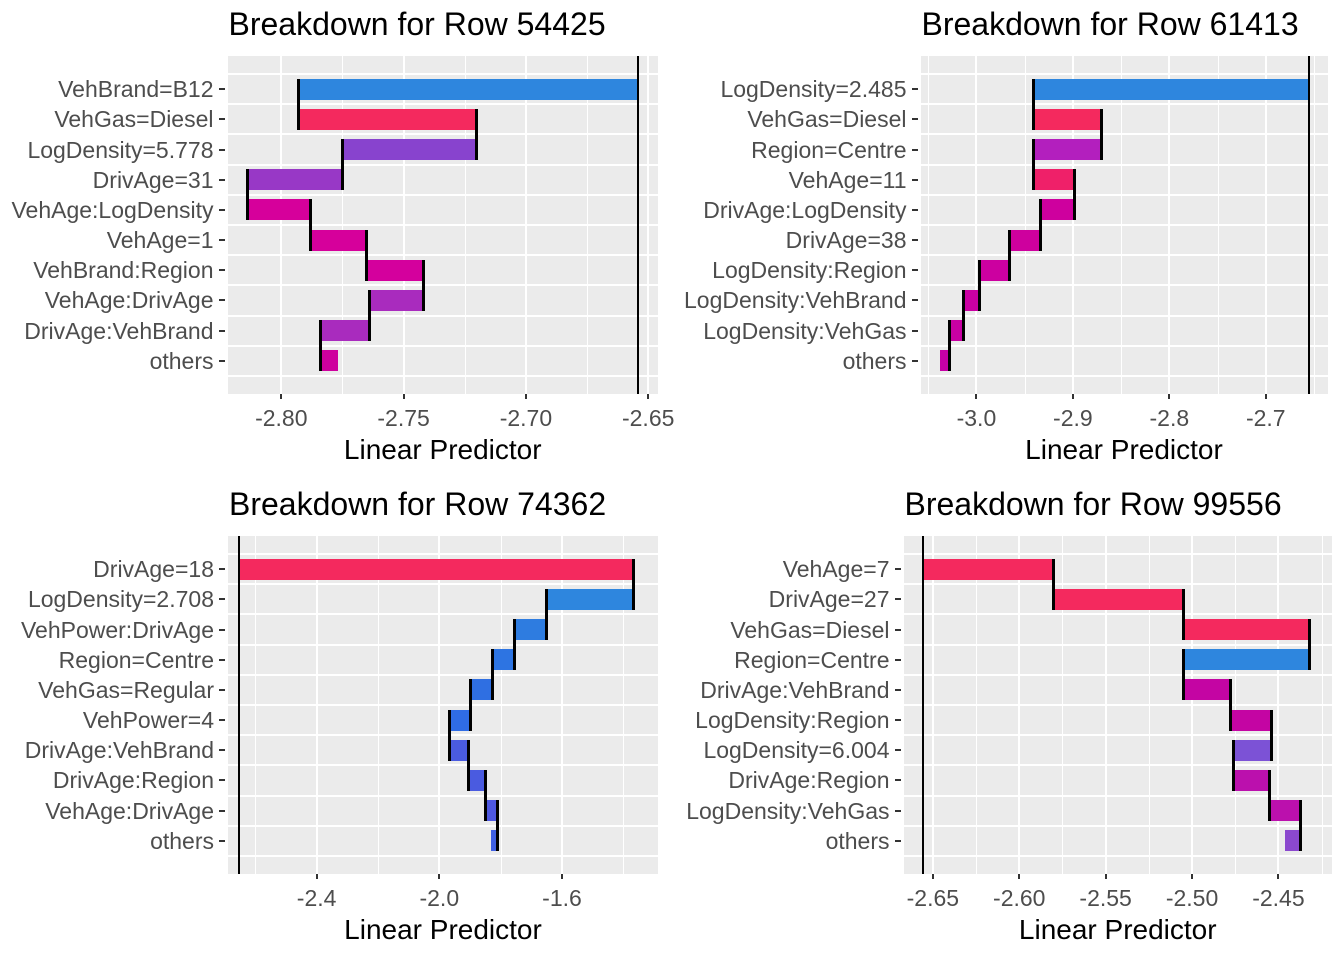 The height and width of the screenshot is (960, 1344). Describe the element at coordinates (1105, 898) in the screenshot. I see `x-tick-label: -2.55` at that location.